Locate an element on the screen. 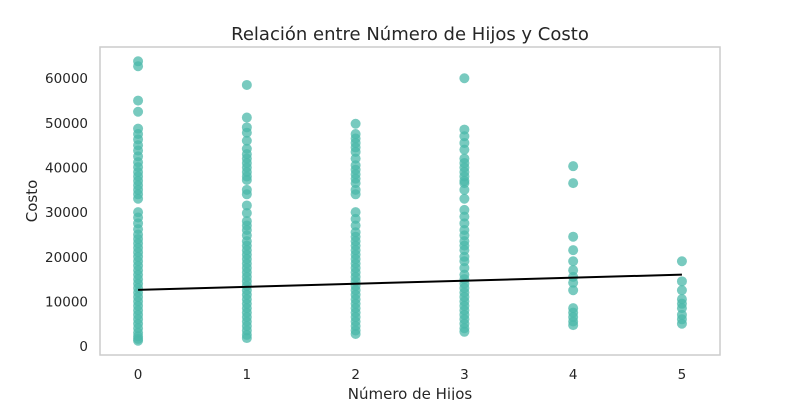 Image resolution: width=800 pixels, height=404 pixels. x-axis-label: Número de Hijos is located at coordinates (410, 392).